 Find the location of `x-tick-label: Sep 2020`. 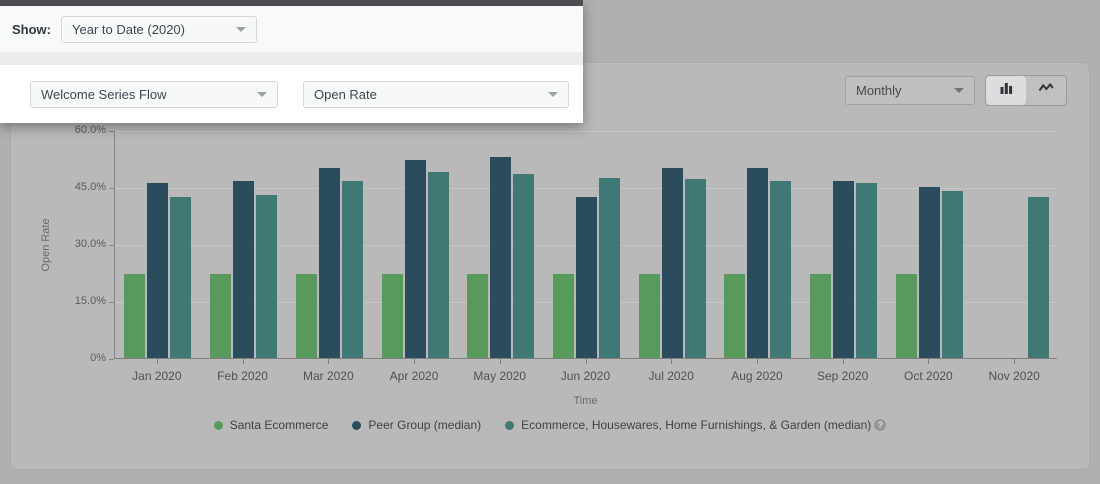

x-tick-label: Sep 2020 is located at coordinates (842, 376).